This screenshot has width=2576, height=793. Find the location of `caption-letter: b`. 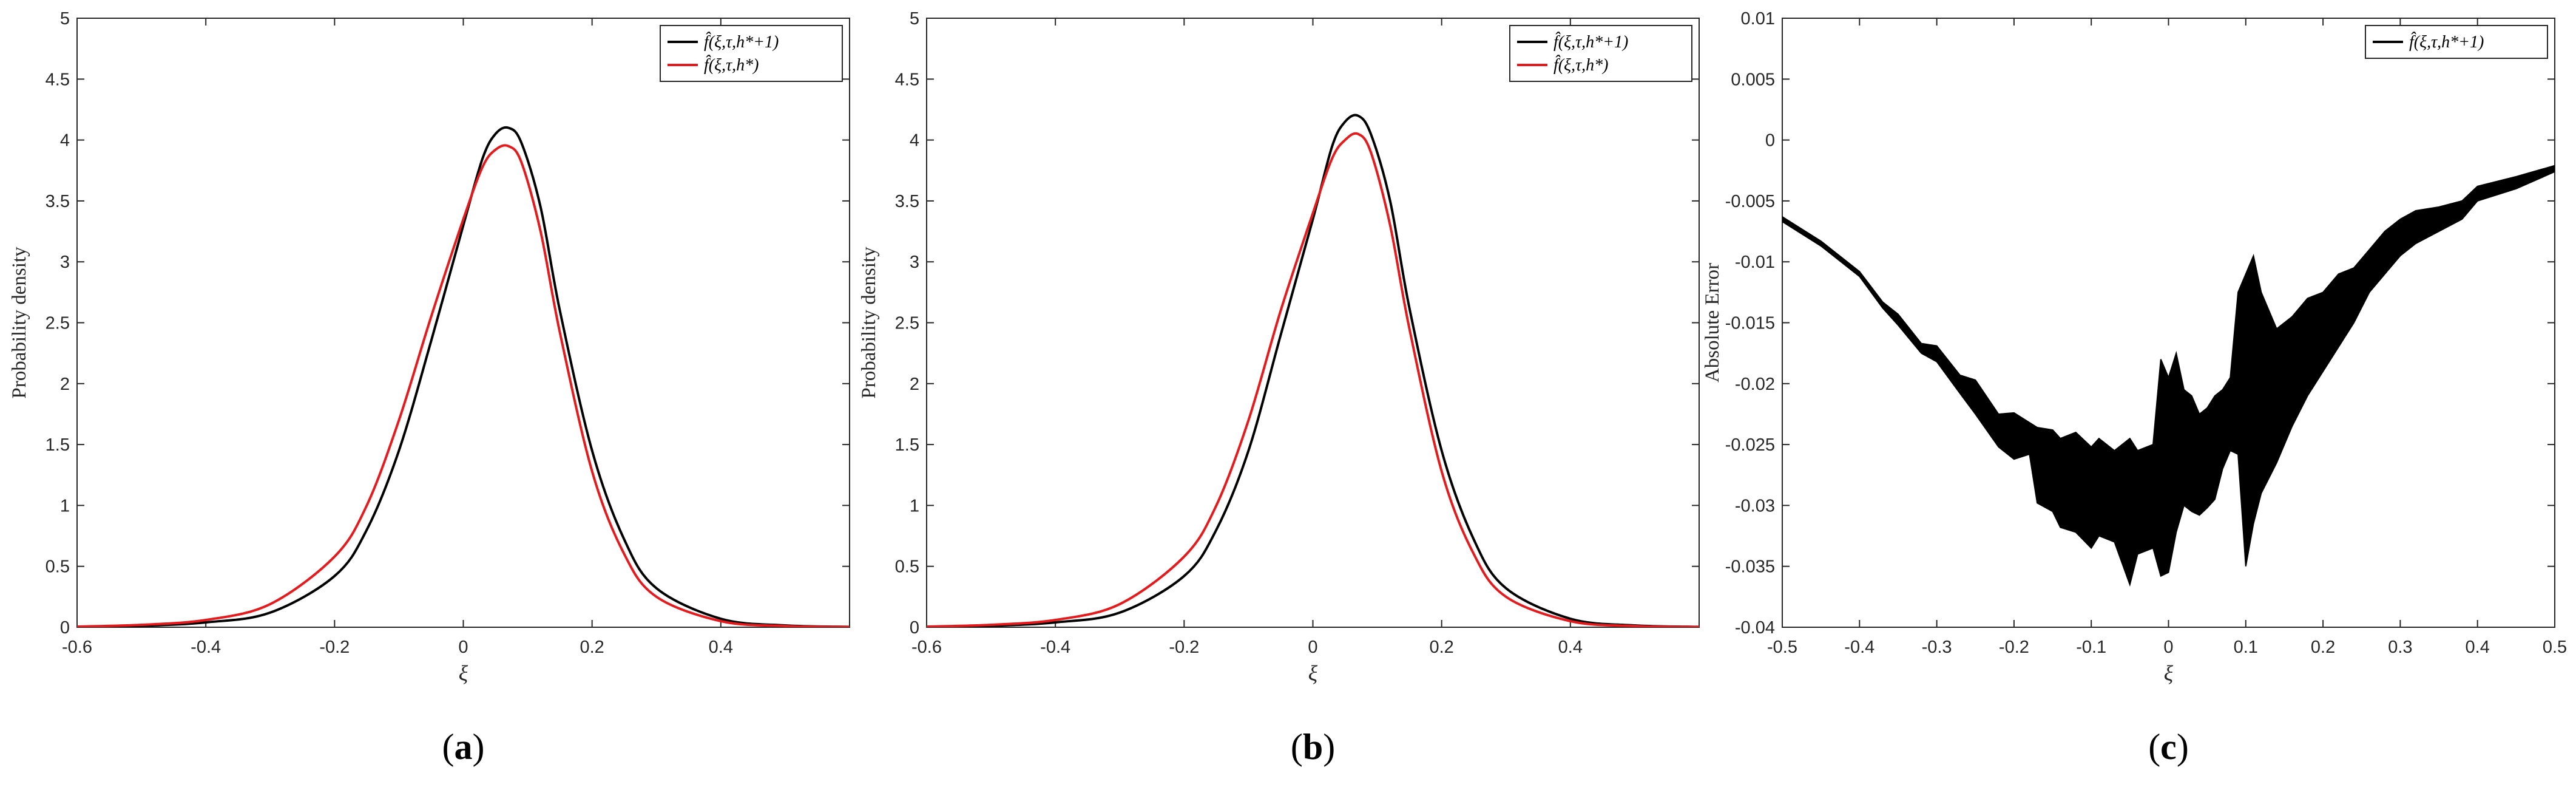

caption-letter: b is located at coordinates (1313, 747).